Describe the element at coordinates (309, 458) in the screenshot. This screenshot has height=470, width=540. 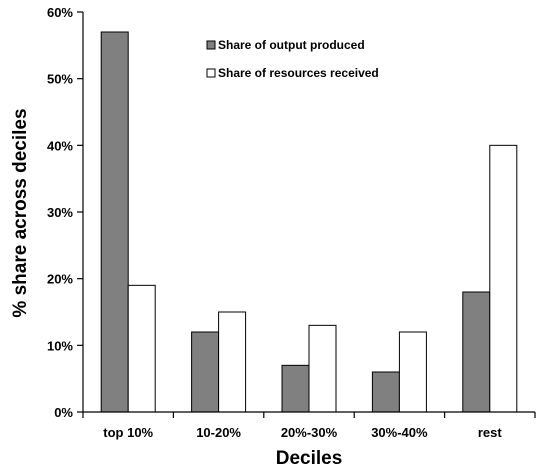
I see `x-axis-title: Deciles` at that location.